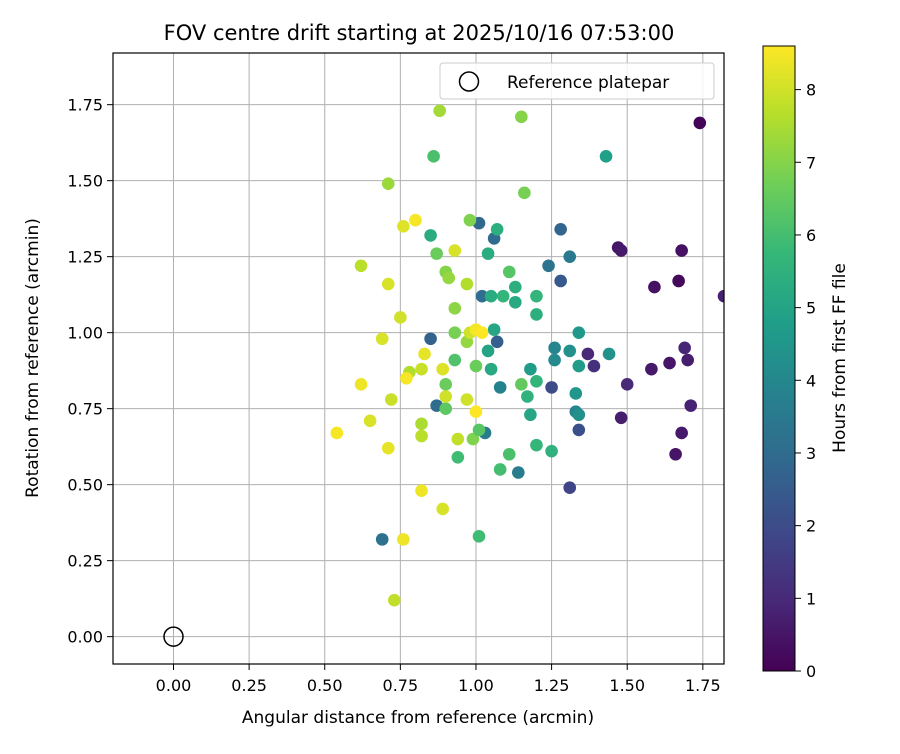  I want to click on reference-point, so click(173, 636).